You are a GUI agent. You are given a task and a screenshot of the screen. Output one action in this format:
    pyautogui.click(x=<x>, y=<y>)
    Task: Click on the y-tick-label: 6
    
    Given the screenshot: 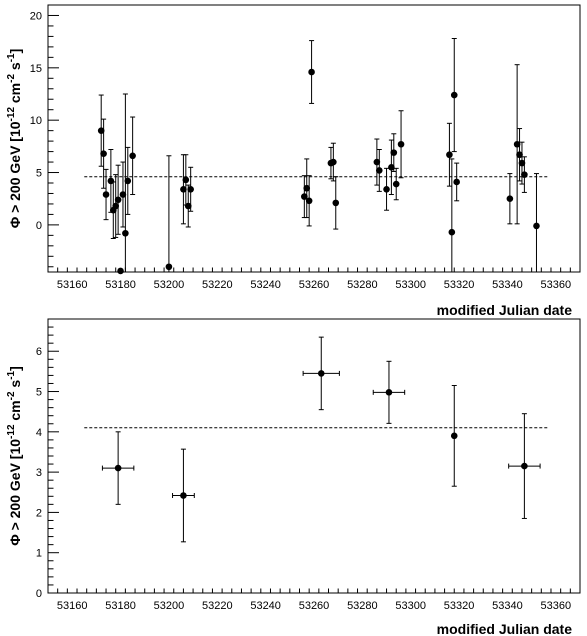 What is the action you would take?
    pyautogui.click(x=39, y=352)
    